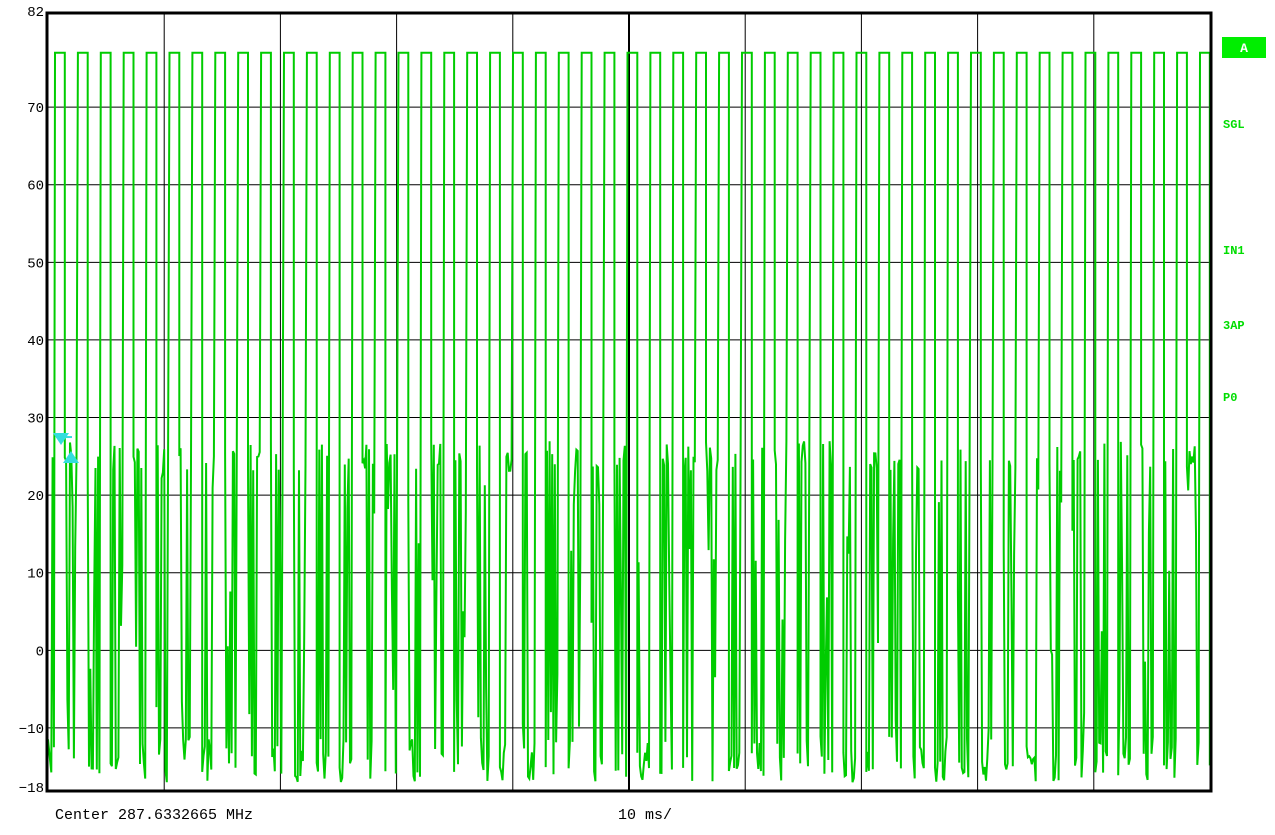 This screenshot has width=1275, height=835. I want to click on trigger-marker-up, so click(71, 457).